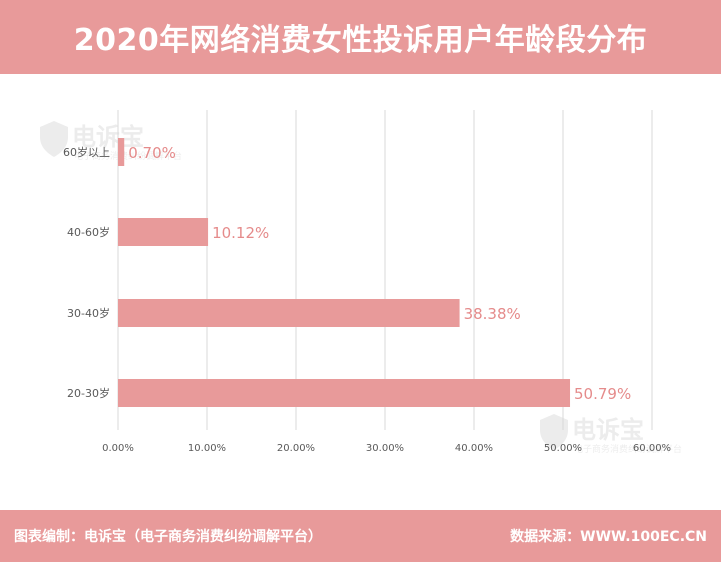 Image resolution: width=721 pixels, height=562 pixels. I want to click on category-label: 60岁以上, so click(86, 152).